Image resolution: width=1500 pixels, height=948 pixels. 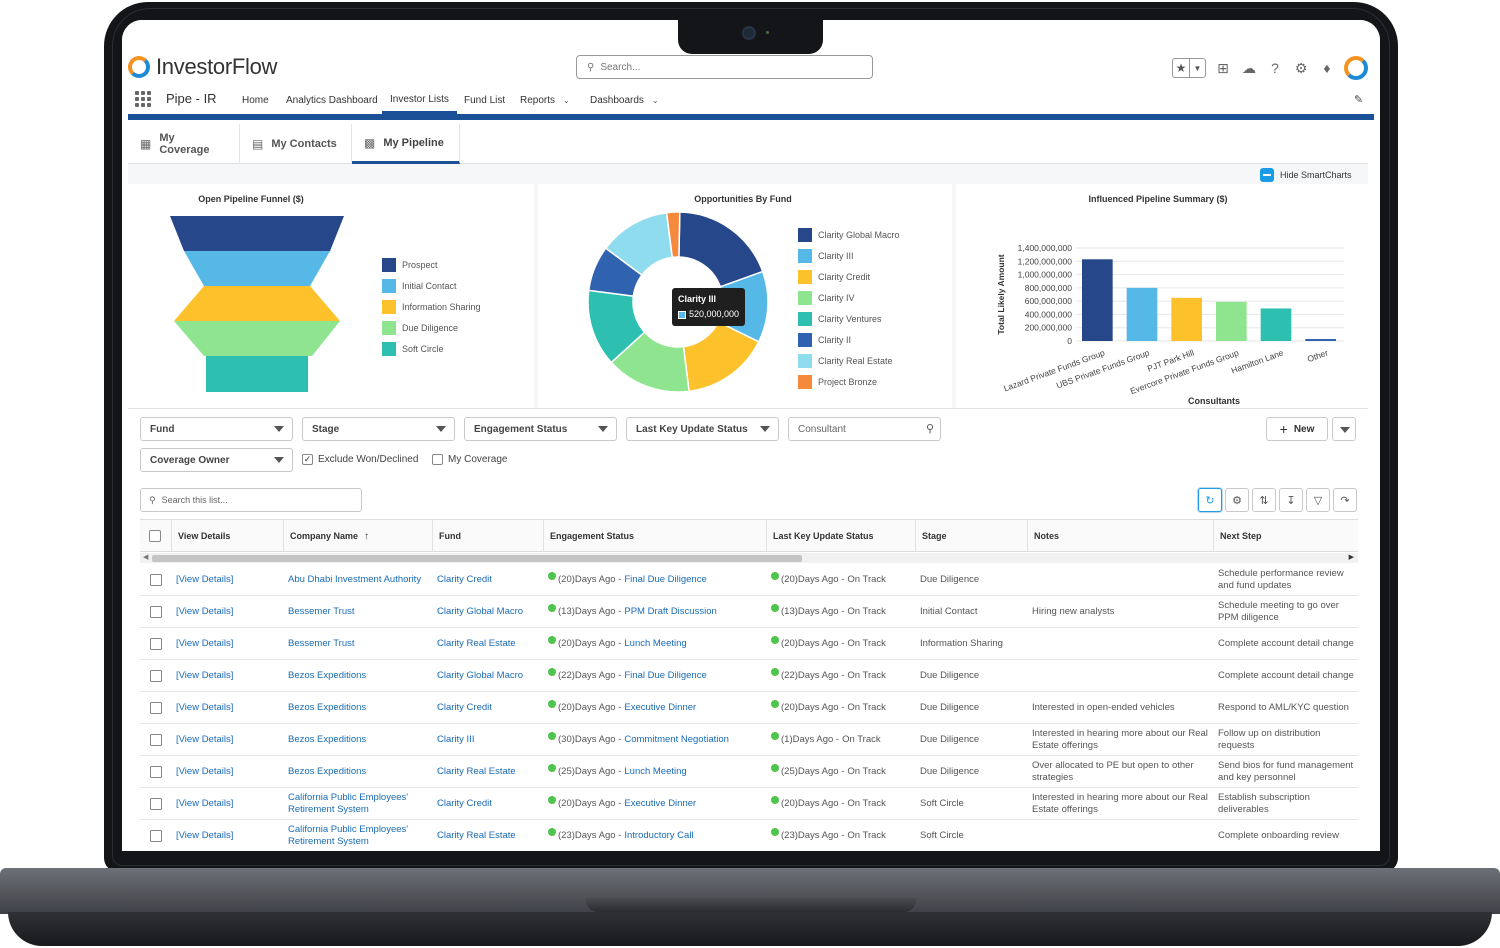 What do you see at coordinates (355, 579) in the screenshot?
I see `company-name-link: Abu Dhabi Investment Authority` at bounding box center [355, 579].